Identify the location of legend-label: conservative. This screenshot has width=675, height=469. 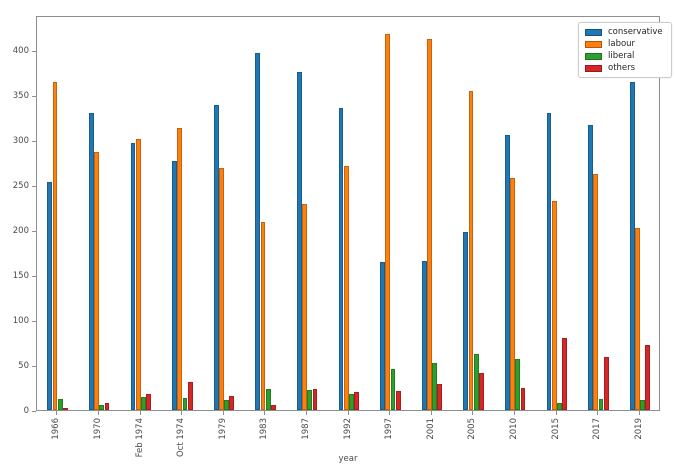
(635, 32).